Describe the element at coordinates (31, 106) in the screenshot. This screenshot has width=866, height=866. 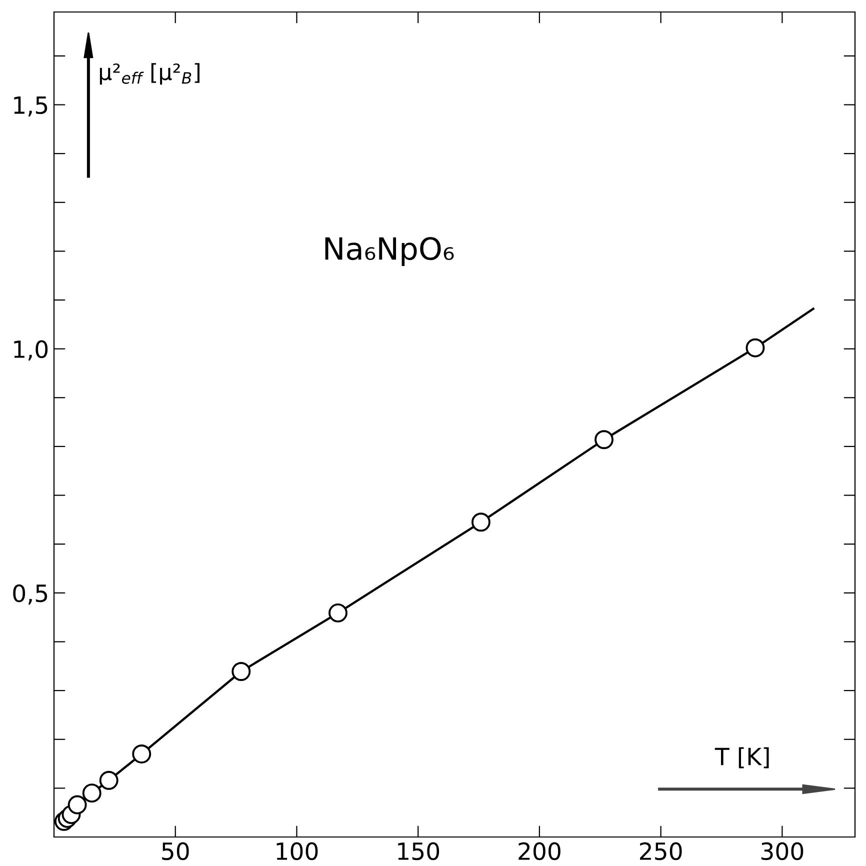
I see `y-tick-label: 1,5` at that location.